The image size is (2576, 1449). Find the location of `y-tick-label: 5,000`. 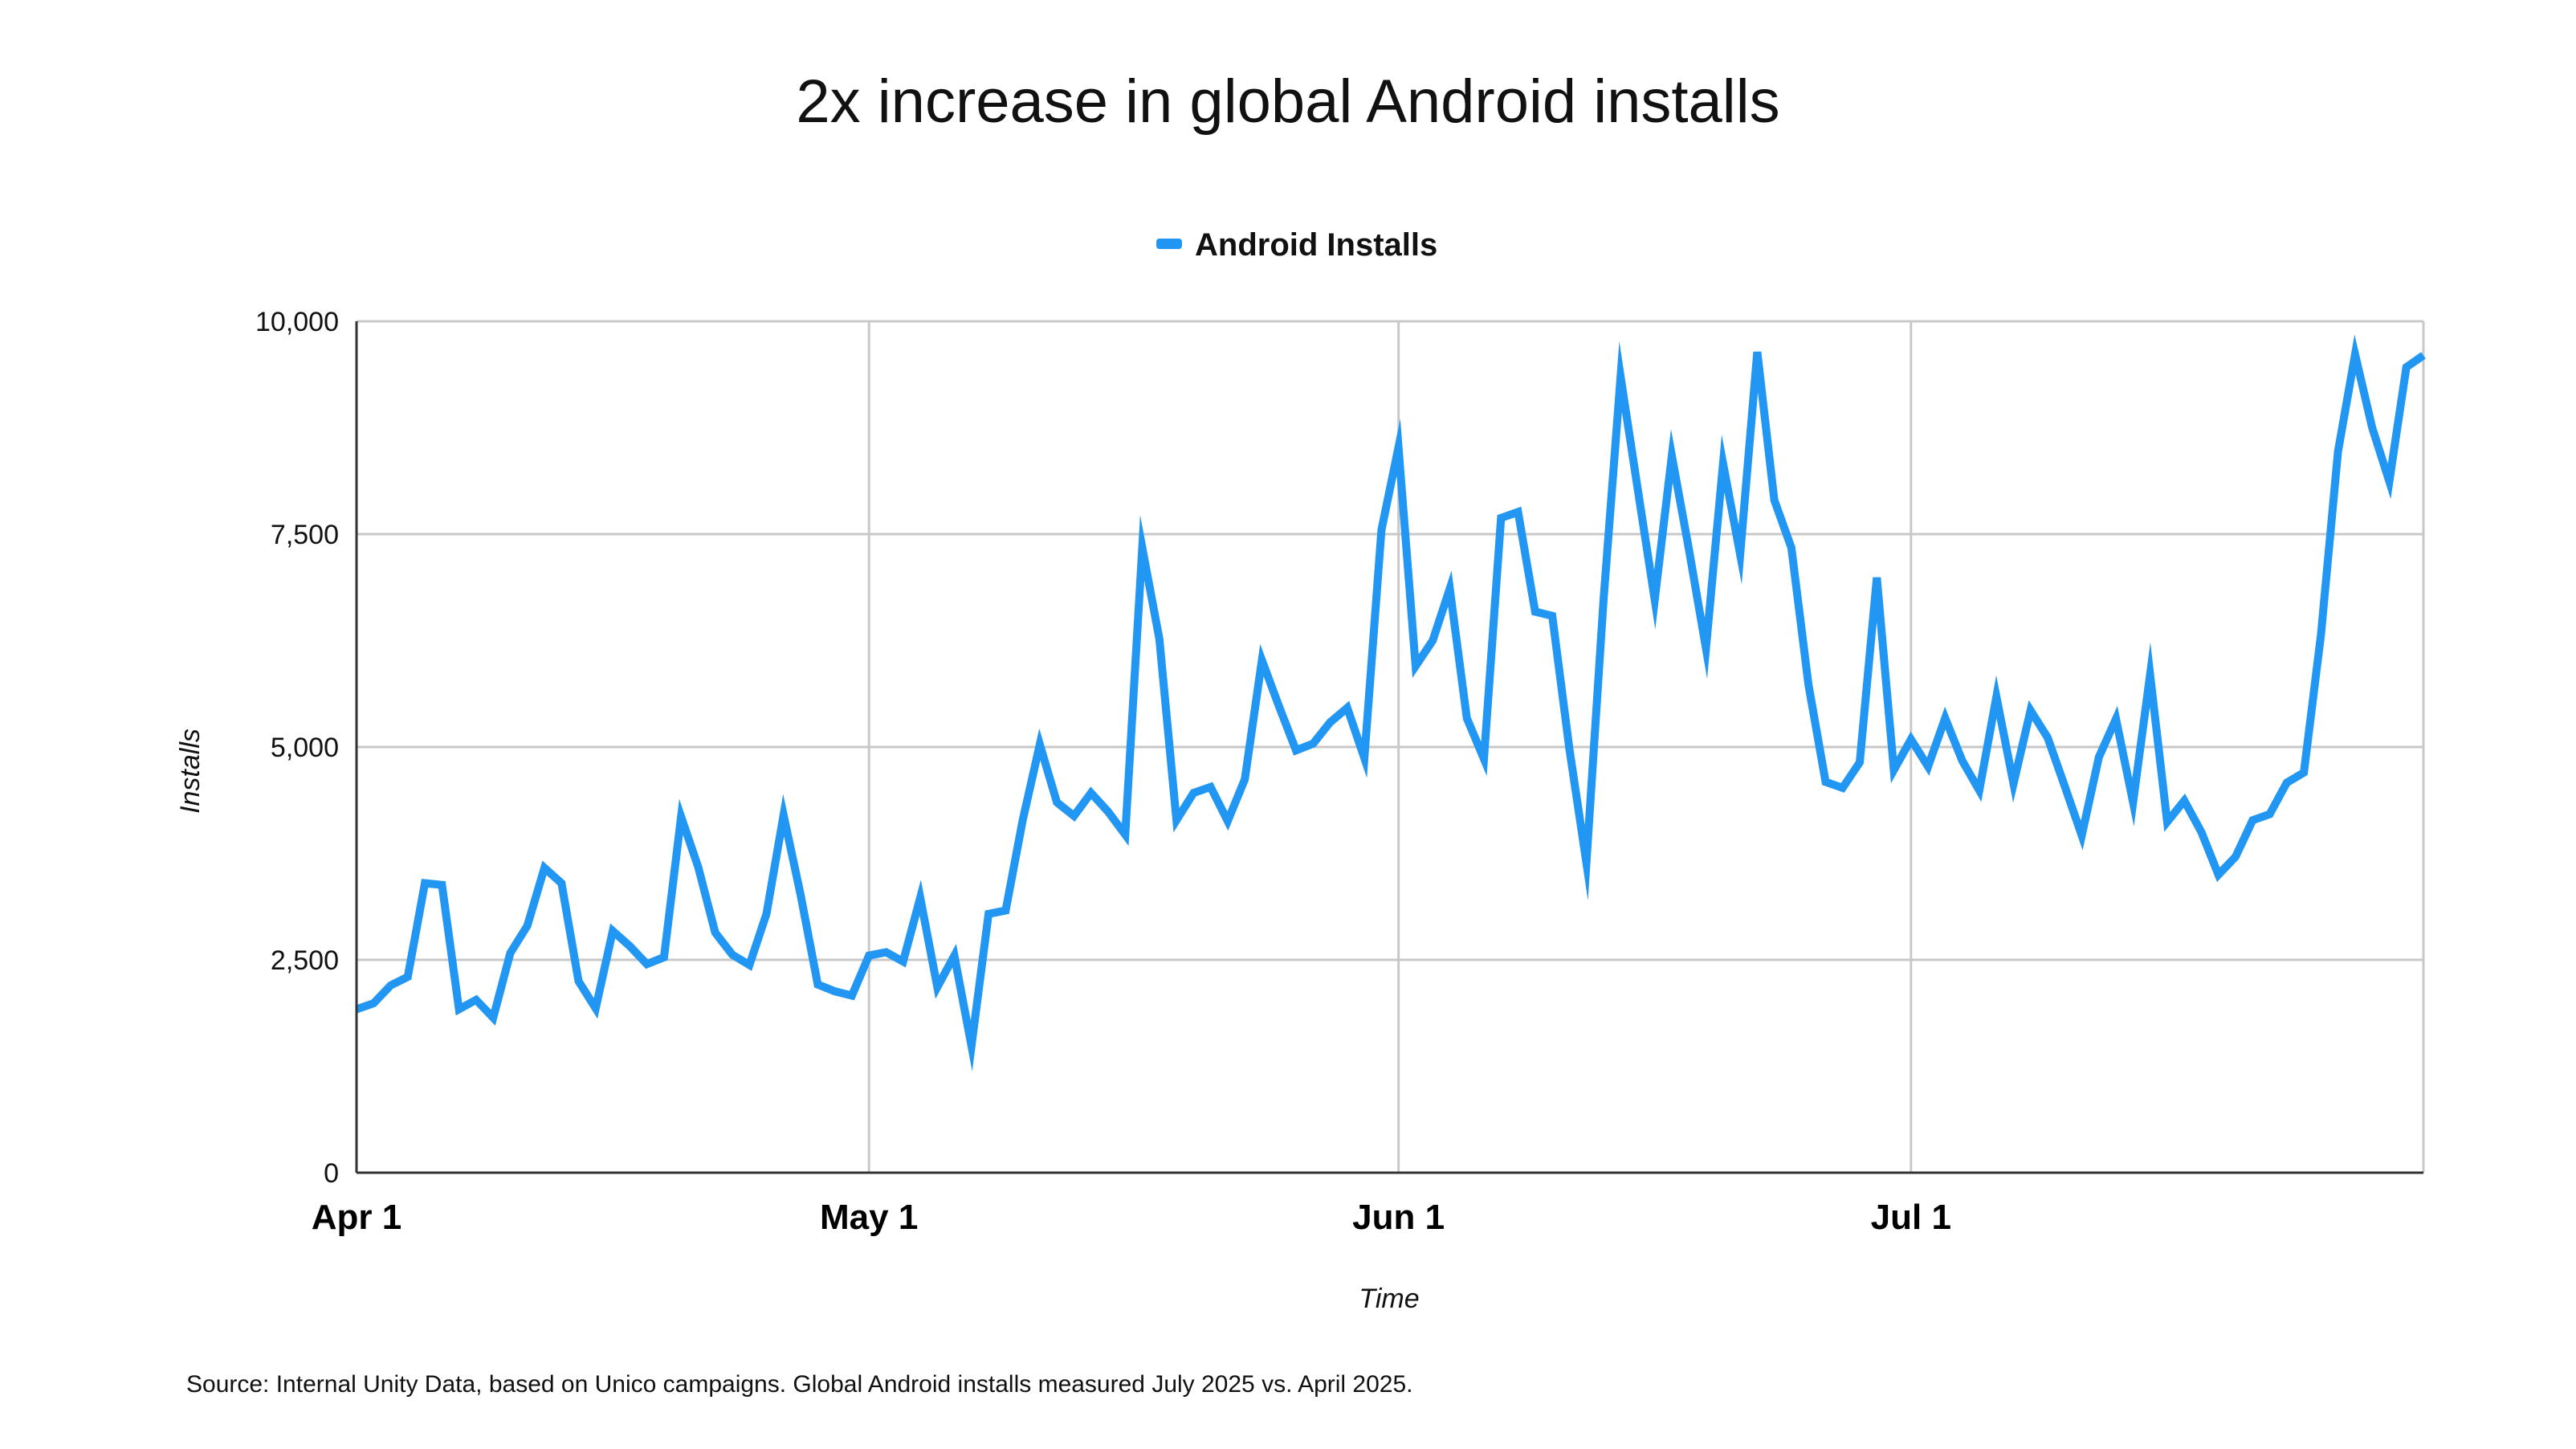

y-tick-label: 5,000 is located at coordinates (305, 748).